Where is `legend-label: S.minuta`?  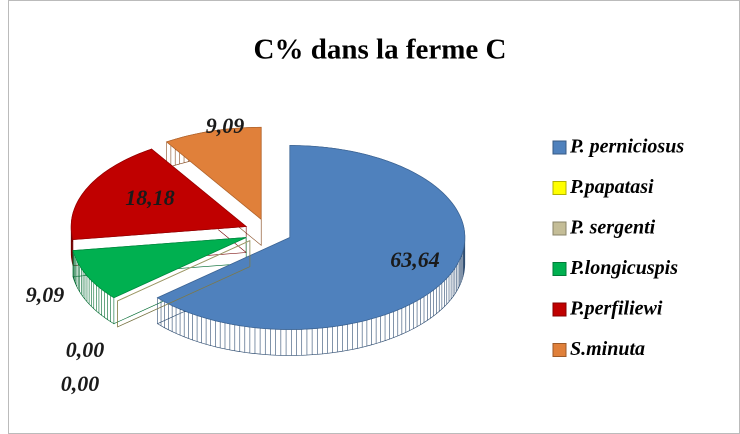
legend-label: S.minuta is located at coordinates (607, 349).